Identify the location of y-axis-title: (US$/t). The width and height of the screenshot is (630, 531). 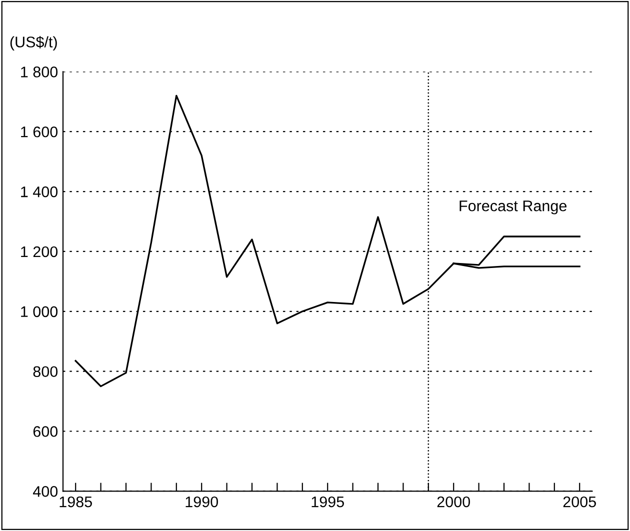
(33, 43).